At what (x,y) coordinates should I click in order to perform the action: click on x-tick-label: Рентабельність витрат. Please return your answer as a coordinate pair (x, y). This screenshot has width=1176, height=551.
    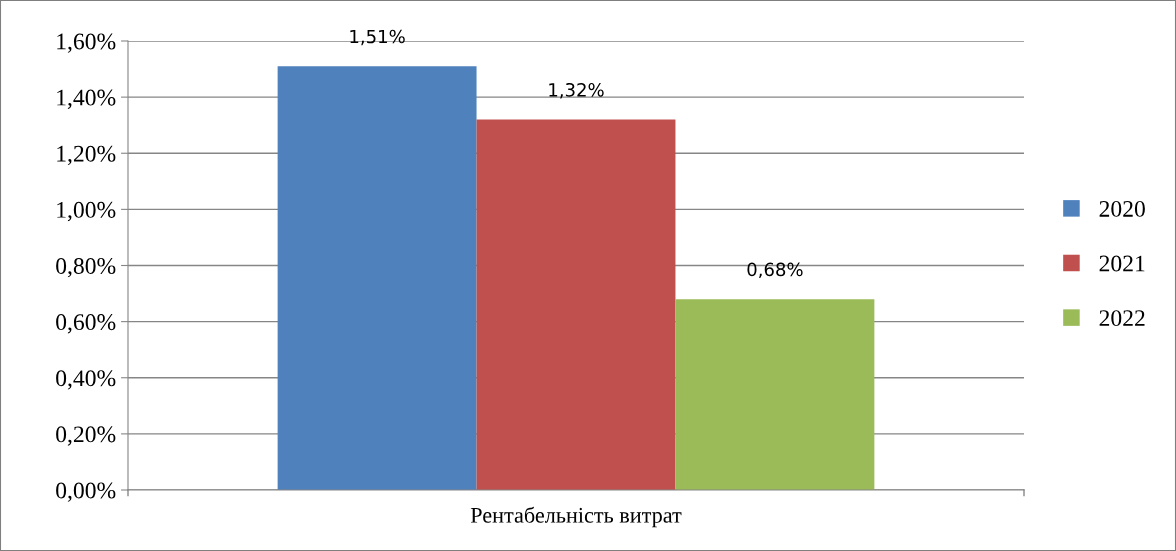
    Looking at the image, I should click on (576, 517).